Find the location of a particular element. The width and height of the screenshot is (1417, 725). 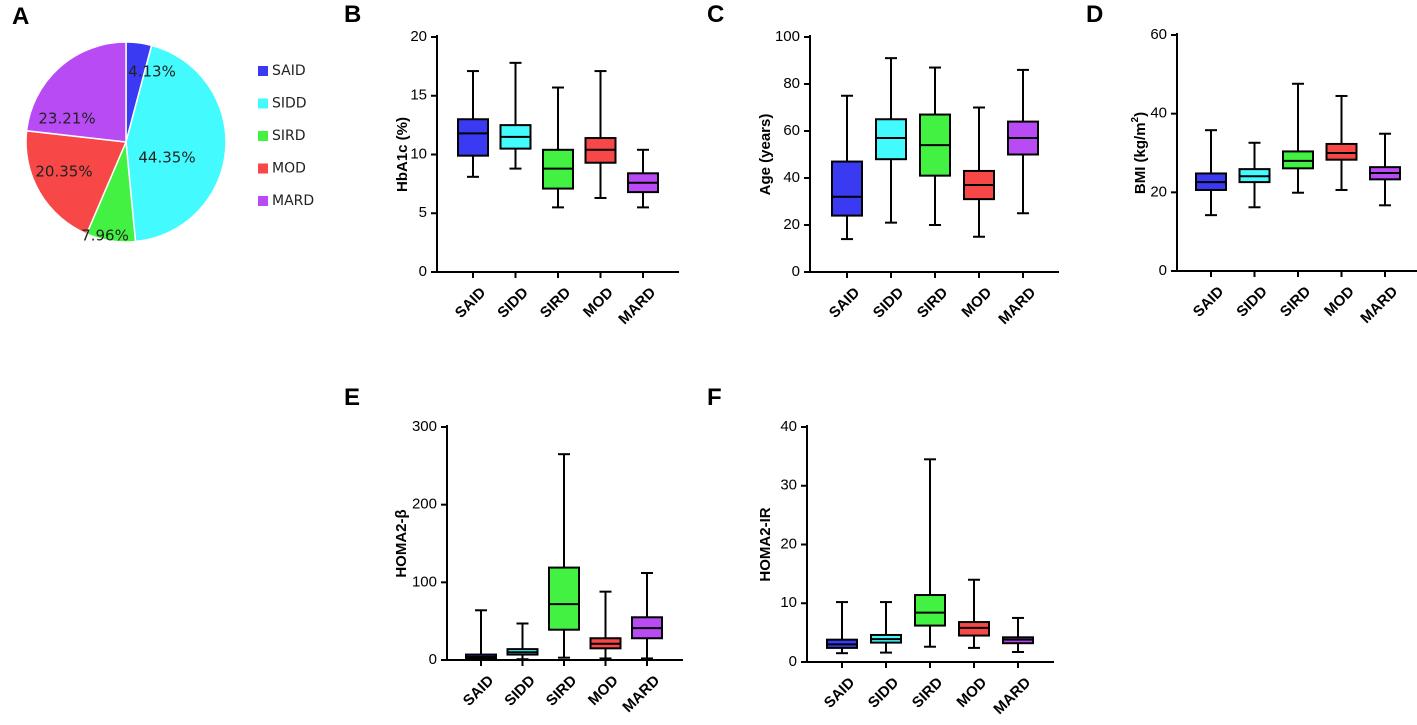

panel-letter-a: A is located at coordinates (20, 16).